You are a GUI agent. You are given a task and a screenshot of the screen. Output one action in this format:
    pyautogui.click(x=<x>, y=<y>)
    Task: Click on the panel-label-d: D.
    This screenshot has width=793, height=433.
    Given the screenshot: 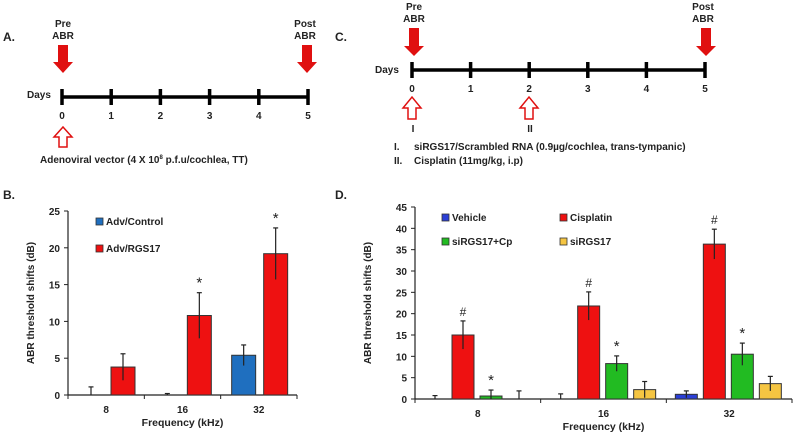 What is the action you would take?
    pyautogui.click(x=341, y=195)
    